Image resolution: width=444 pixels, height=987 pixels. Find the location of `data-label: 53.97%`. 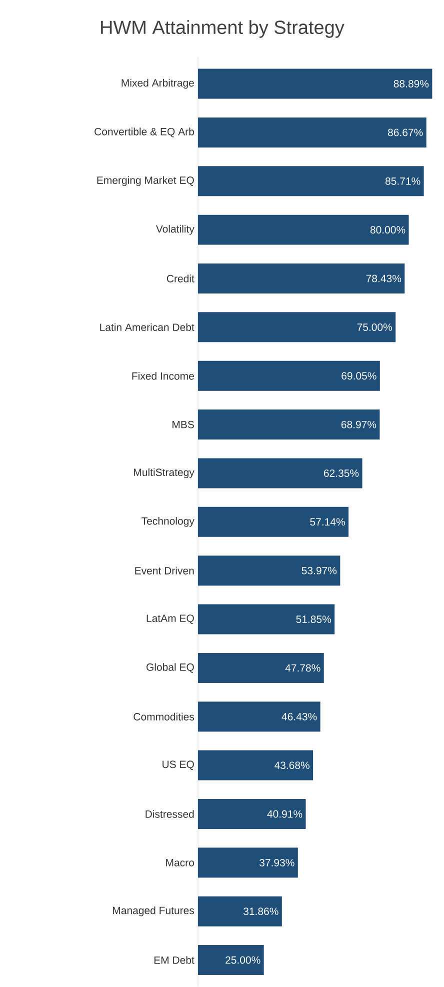

data-label: 53.97% is located at coordinates (319, 570).